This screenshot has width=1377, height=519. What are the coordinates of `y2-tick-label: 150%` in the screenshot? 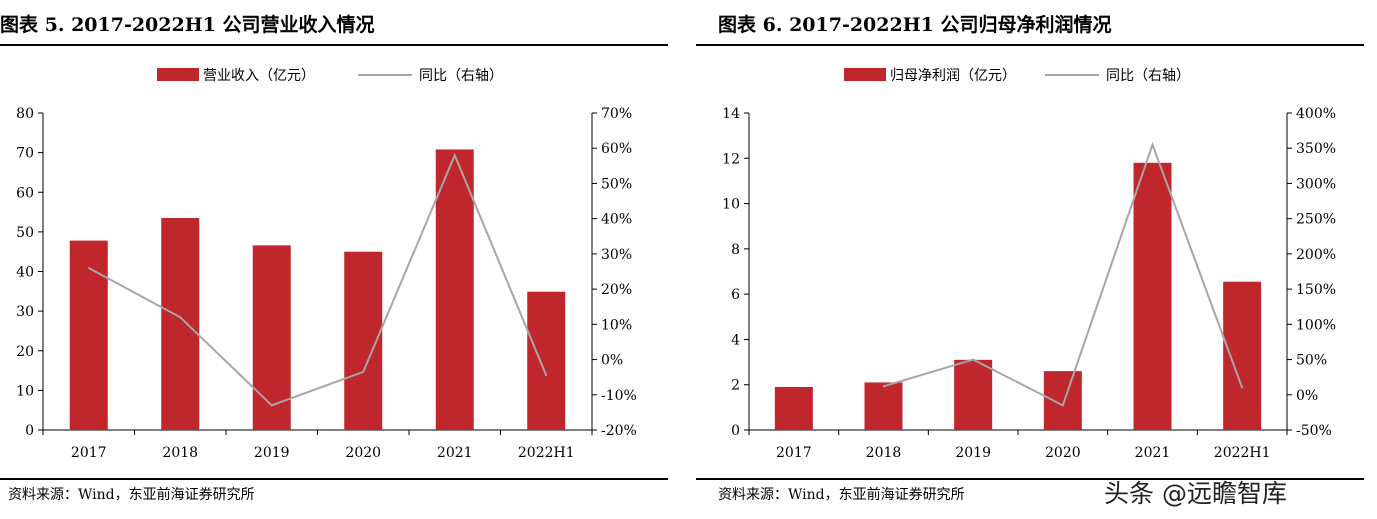 It's located at (1316, 290).